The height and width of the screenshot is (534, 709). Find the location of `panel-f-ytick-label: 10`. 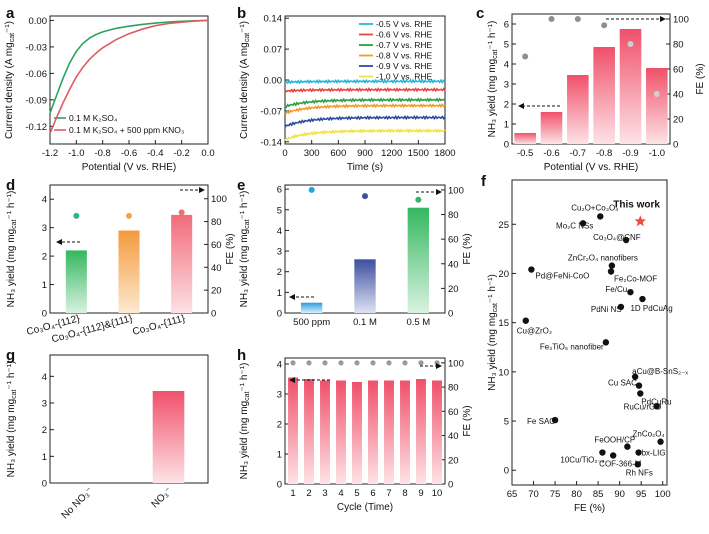

panel-f-ytick-label: 10 is located at coordinates (503, 372).